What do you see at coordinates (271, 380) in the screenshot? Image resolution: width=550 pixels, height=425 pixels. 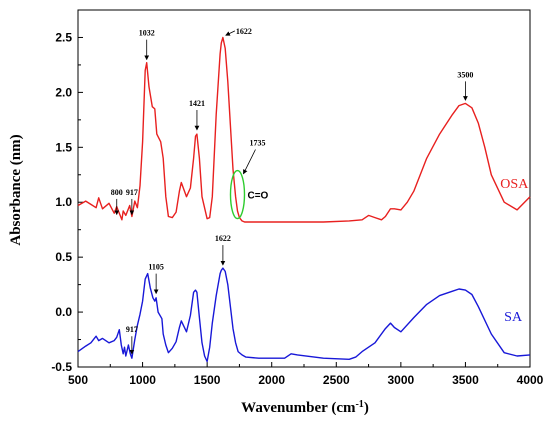 I see `x-tick-label: 2000` at bounding box center [271, 380].